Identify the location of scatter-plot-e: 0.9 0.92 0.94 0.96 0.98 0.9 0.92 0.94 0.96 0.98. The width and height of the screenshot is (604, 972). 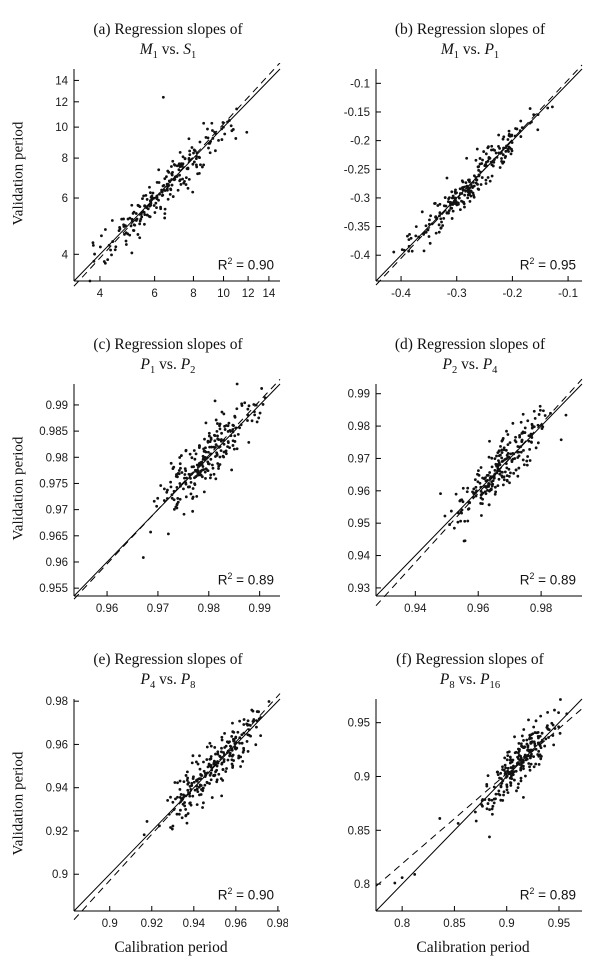
(167, 811).